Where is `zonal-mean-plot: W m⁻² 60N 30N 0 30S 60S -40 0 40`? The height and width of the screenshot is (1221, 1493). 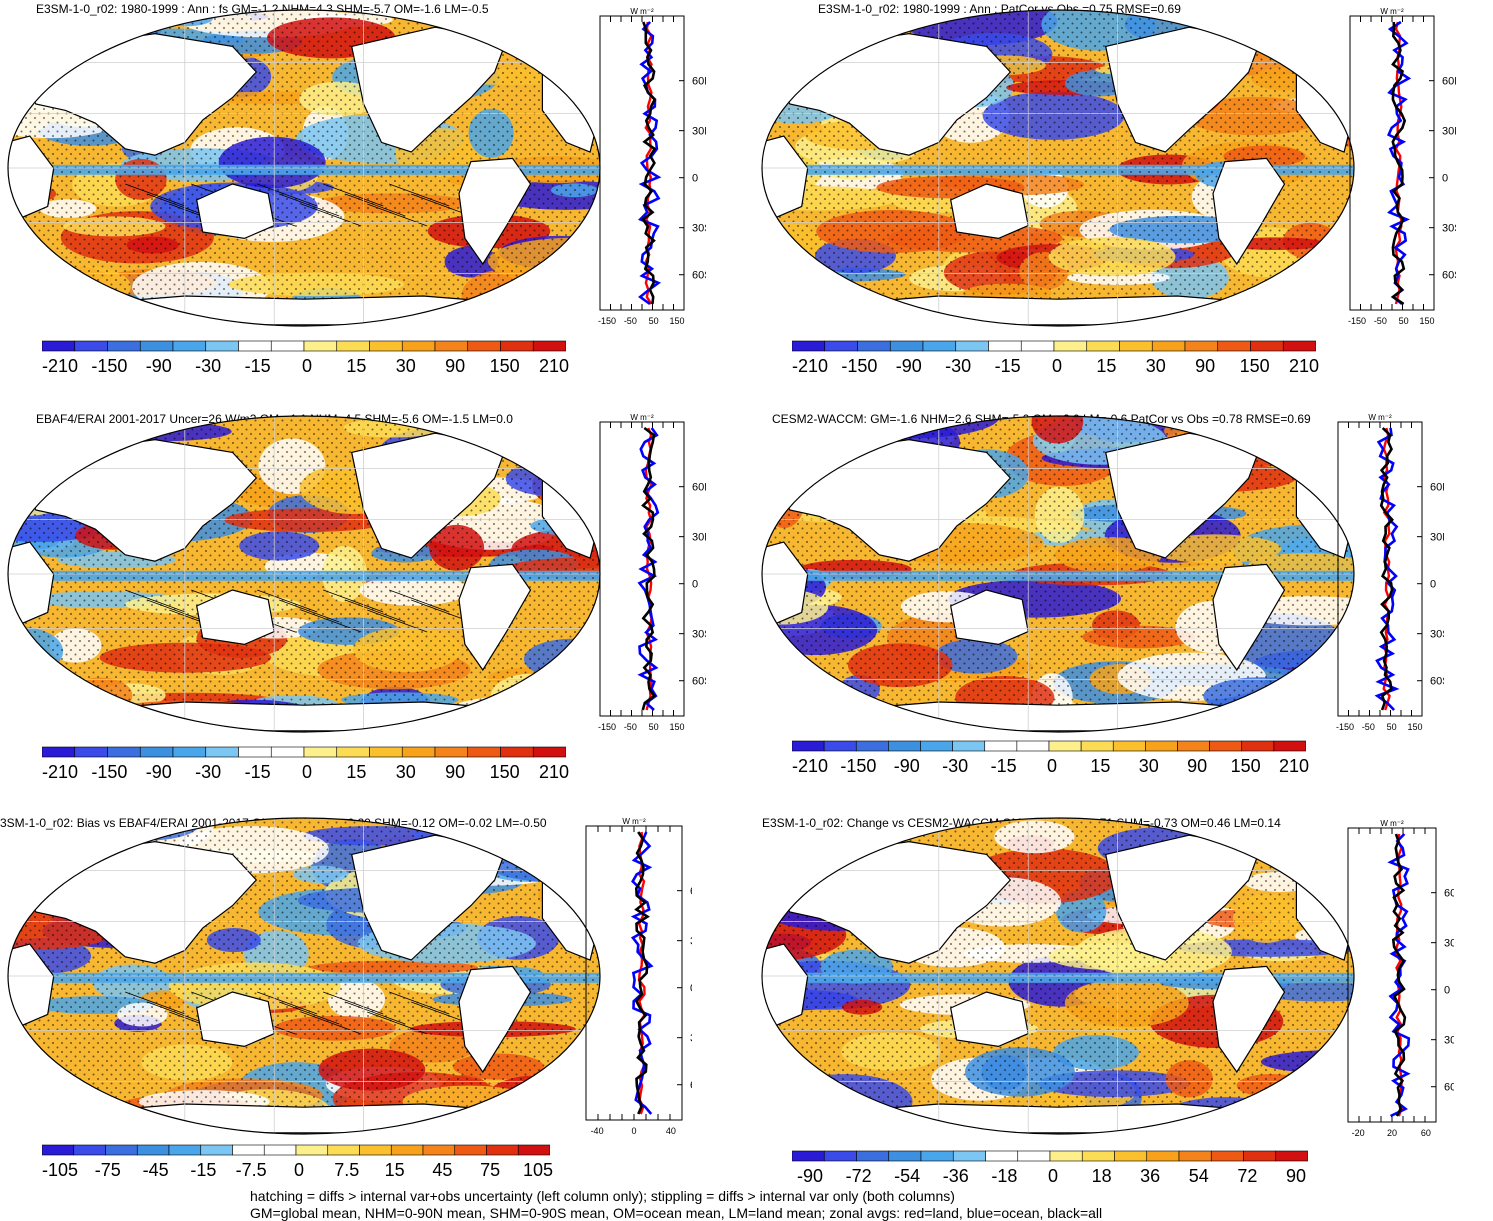
zonal-mean-plot: W m⁻² 60N 30N 0 30S 60S -40 0 40 is located at coordinates (638, 977).